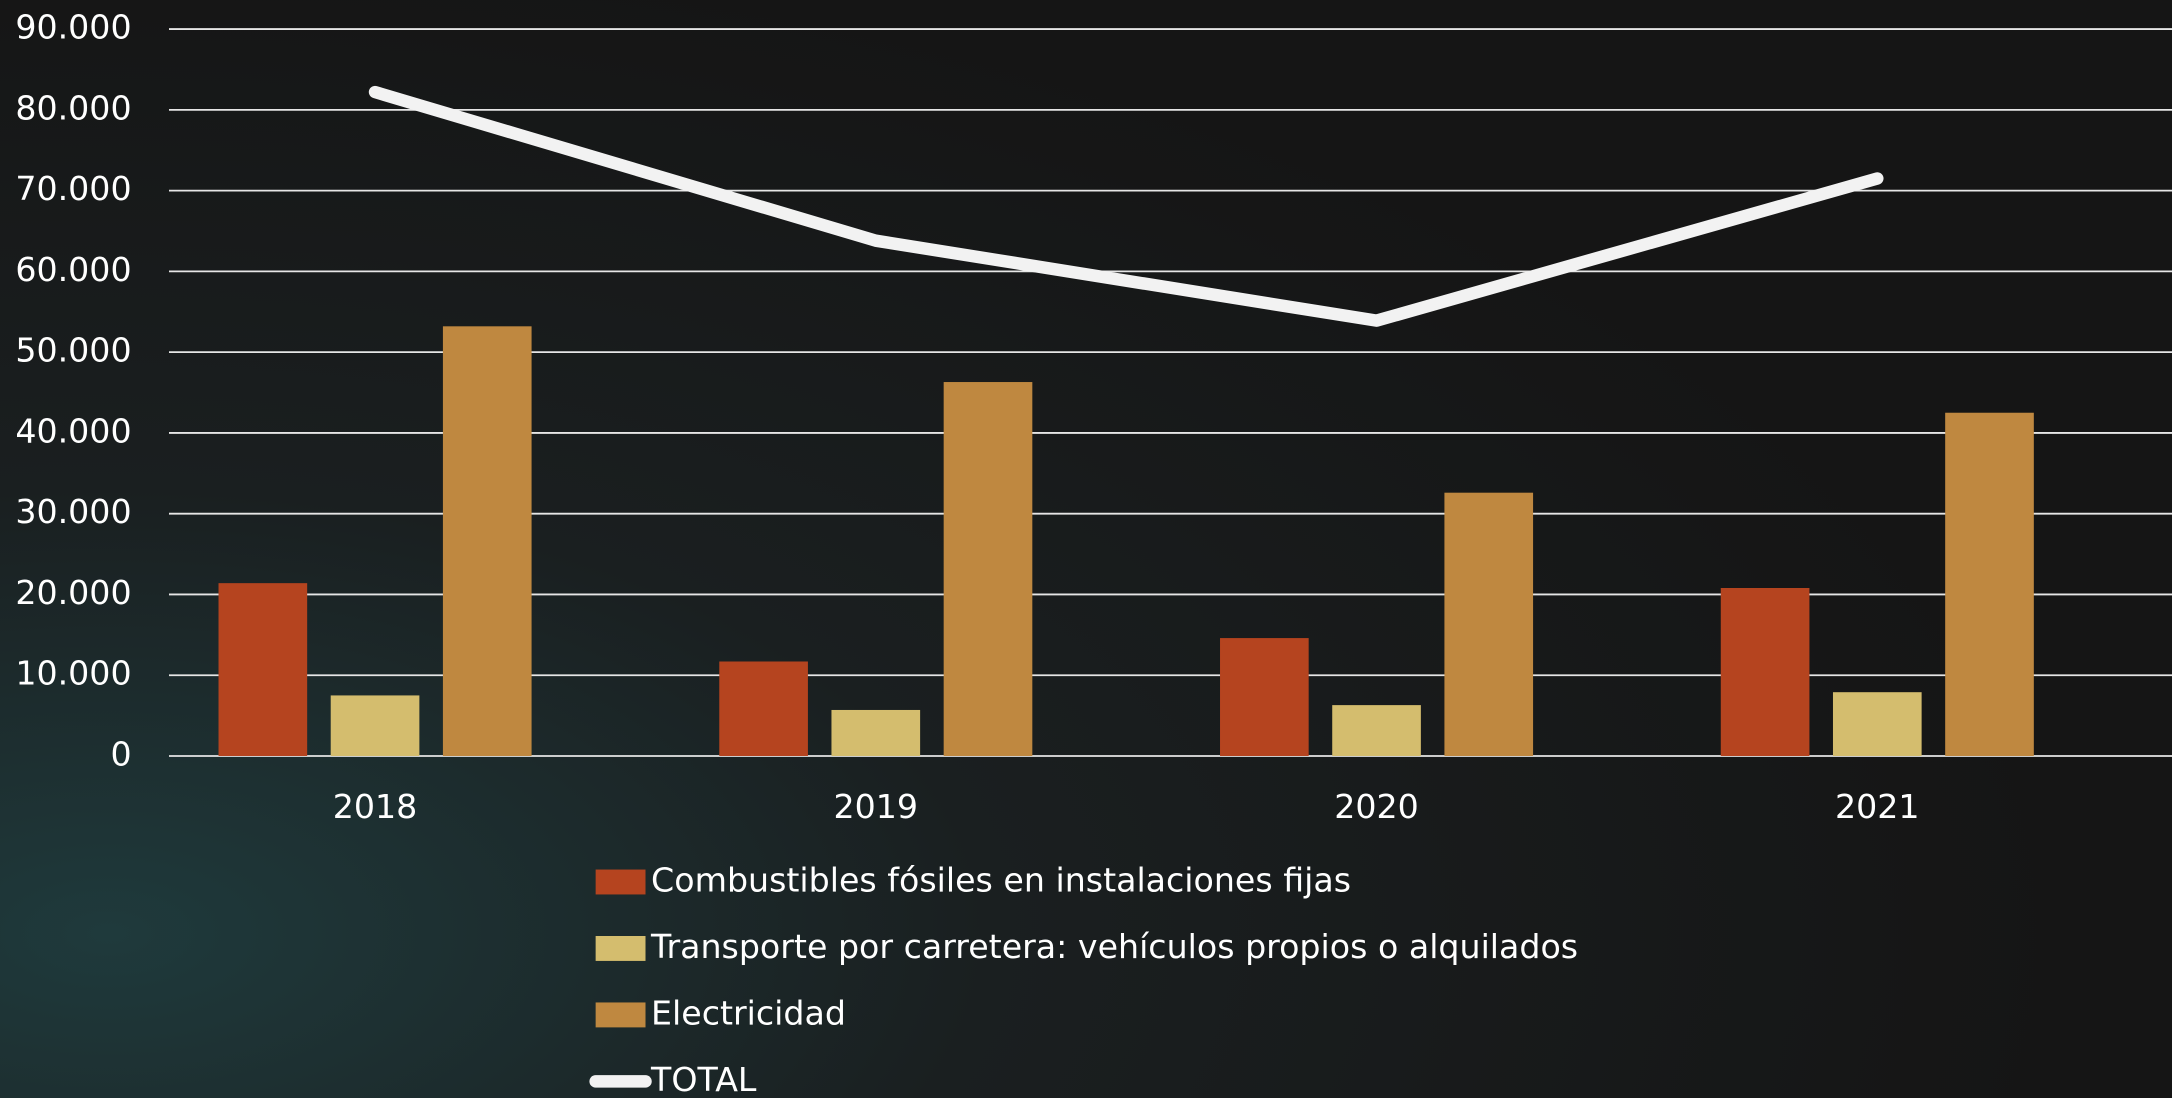  Describe the element at coordinates (120, 754) in the screenshot. I see `y-tick-label: 0` at that location.